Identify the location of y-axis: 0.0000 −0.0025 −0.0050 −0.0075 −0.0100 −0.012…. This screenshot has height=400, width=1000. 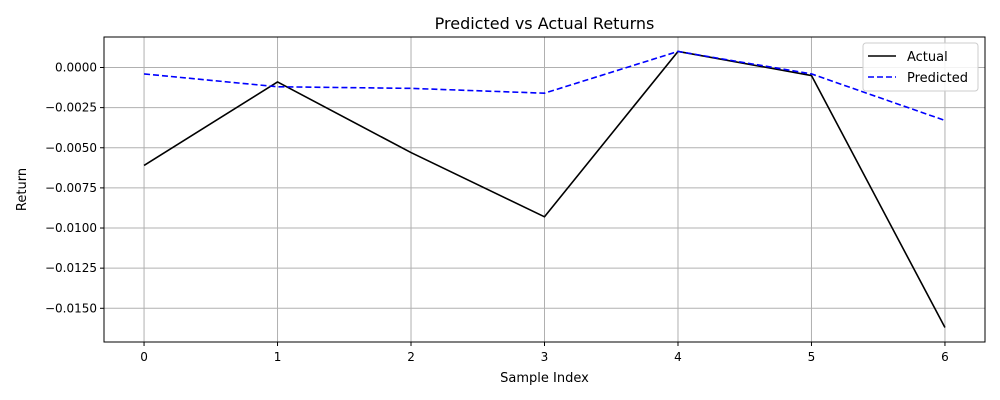
(74, 188).